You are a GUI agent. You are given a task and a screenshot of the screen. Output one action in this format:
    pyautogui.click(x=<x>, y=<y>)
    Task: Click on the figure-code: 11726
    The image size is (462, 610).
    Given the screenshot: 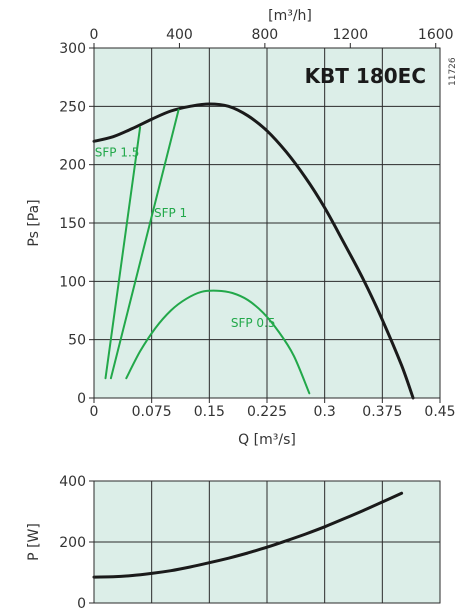 What is the action you would take?
    pyautogui.click(x=453, y=71)
    